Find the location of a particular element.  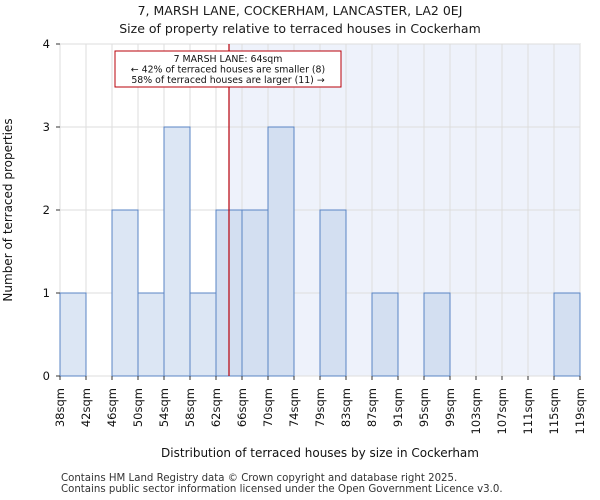

y-tick-label: 1 is located at coordinates (46, 293).